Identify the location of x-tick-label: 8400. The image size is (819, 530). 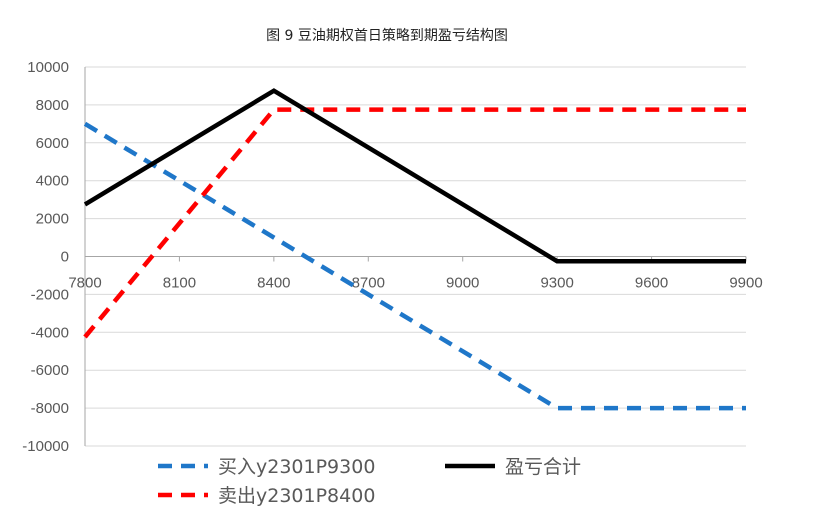
(273, 283).